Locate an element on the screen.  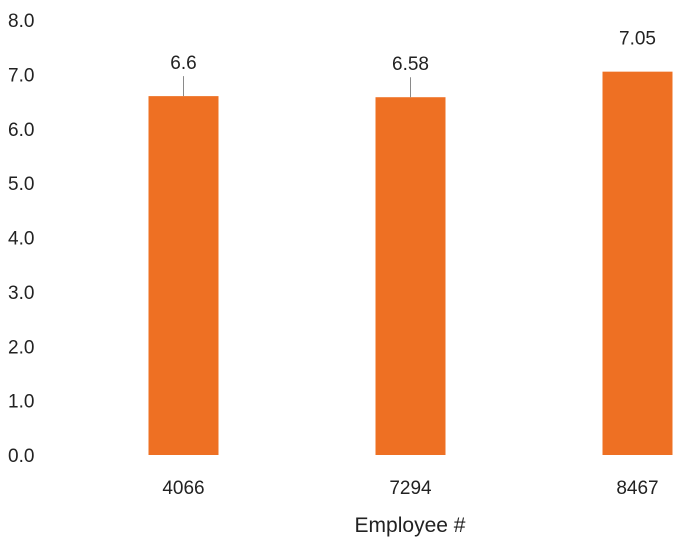
y-tick-label: 4.0 is located at coordinates (21, 239).